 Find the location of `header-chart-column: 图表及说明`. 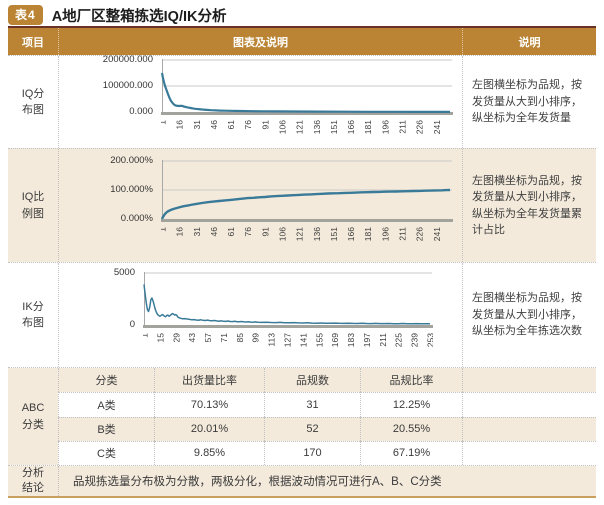

header-chart-column: 图表及说明 is located at coordinates (260, 41).